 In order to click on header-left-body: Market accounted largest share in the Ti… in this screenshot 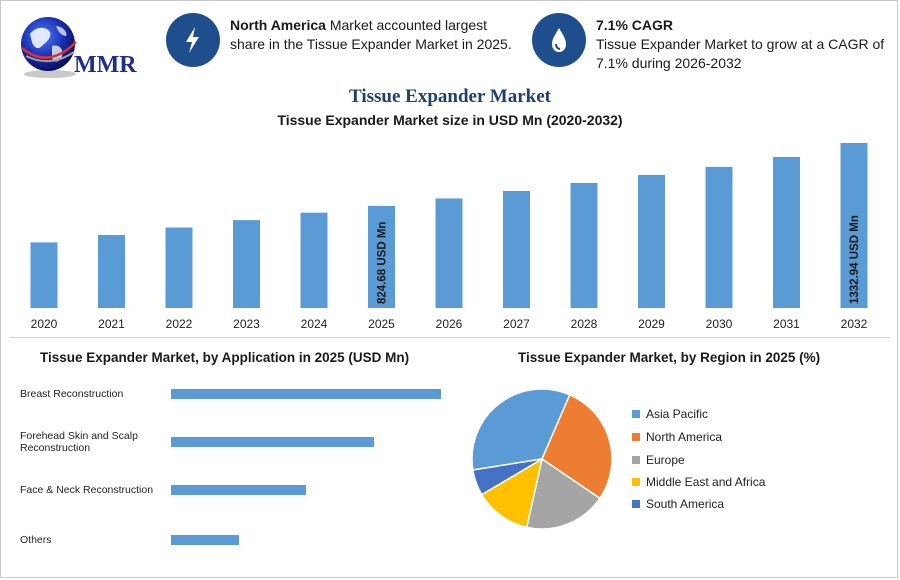, I will do `click(371, 34)`.